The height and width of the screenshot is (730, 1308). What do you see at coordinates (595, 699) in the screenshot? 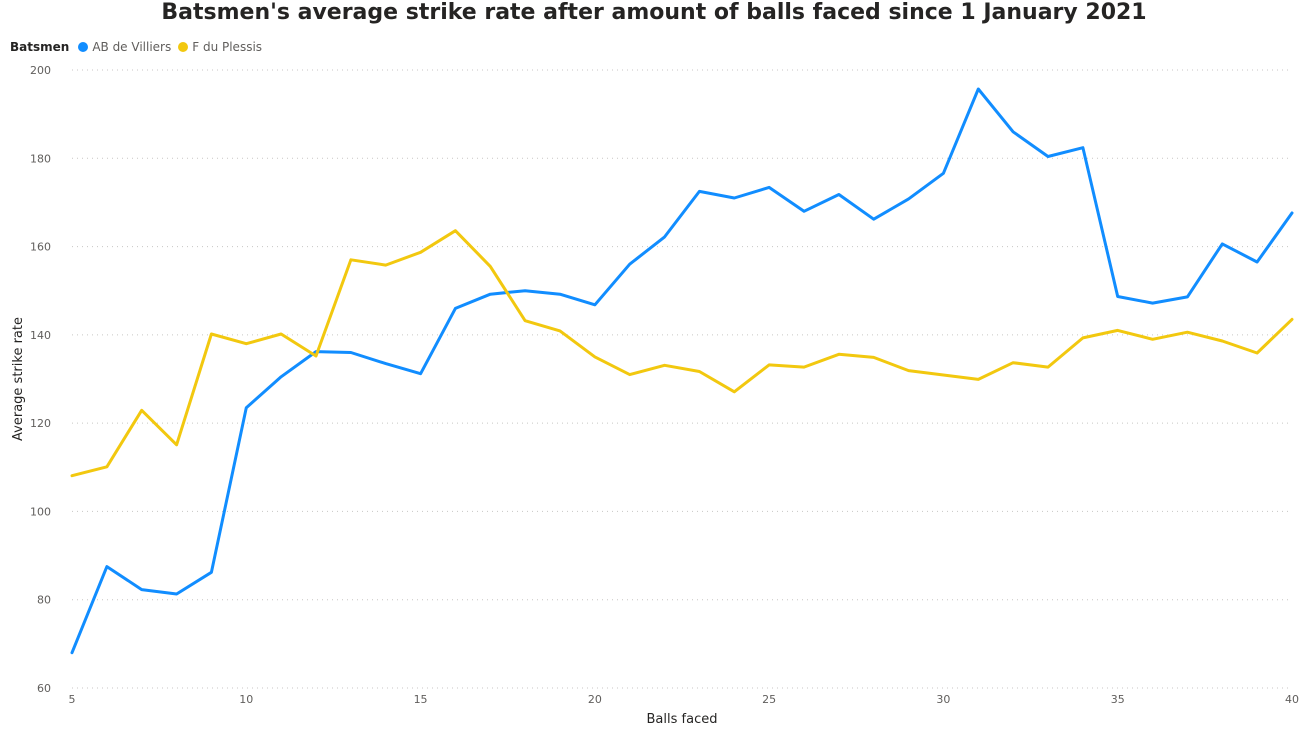
I see `x-tick-label: 20` at bounding box center [595, 699].